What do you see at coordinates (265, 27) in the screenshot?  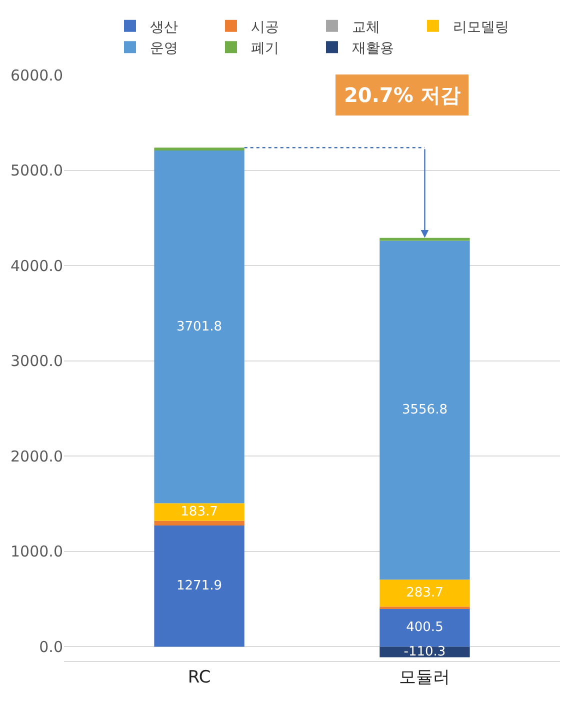 I see `legend-label: 시공` at bounding box center [265, 27].